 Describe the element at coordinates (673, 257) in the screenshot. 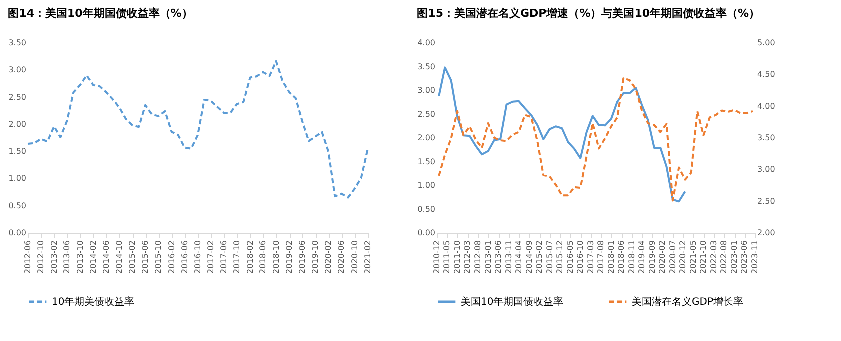

I see `x-tick-label: 2020-07` at that location.